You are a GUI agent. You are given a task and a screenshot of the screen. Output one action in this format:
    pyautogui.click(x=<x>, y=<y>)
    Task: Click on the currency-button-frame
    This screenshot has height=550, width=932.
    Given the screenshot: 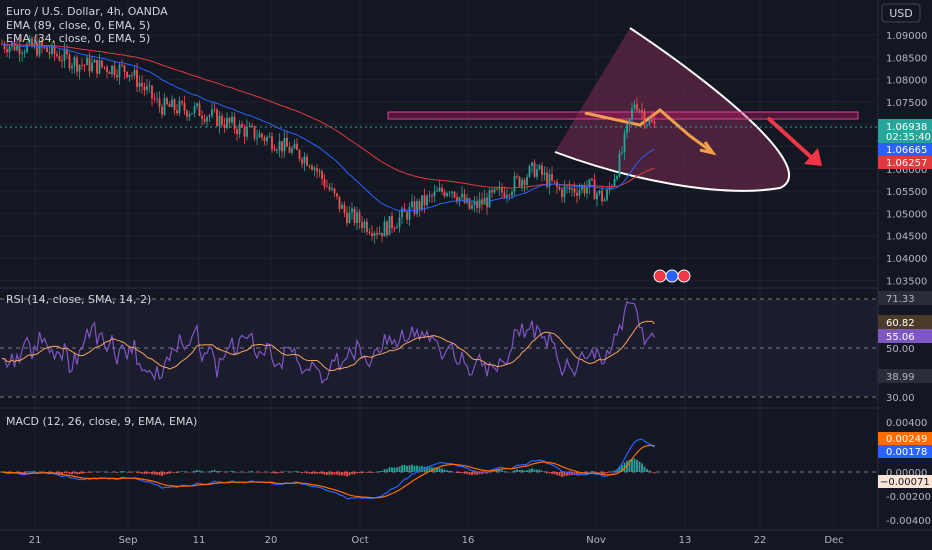 What is the action you would take?
    pyautogui.click(x=901, y=13)
    